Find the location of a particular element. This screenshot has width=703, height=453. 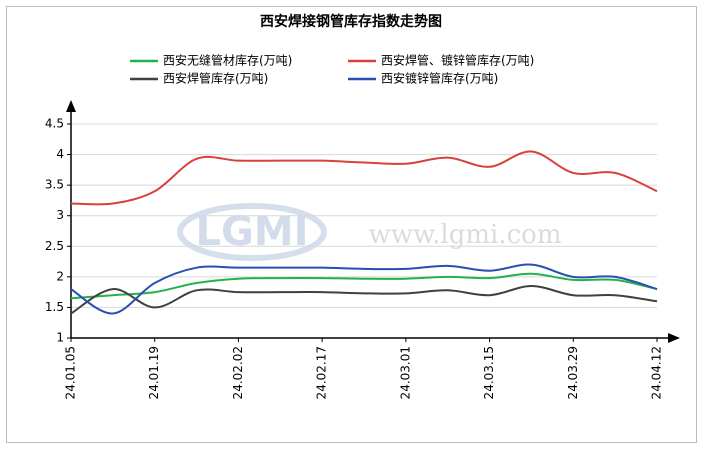

y-tick-label: 1 is located at coordinates (60, 338).